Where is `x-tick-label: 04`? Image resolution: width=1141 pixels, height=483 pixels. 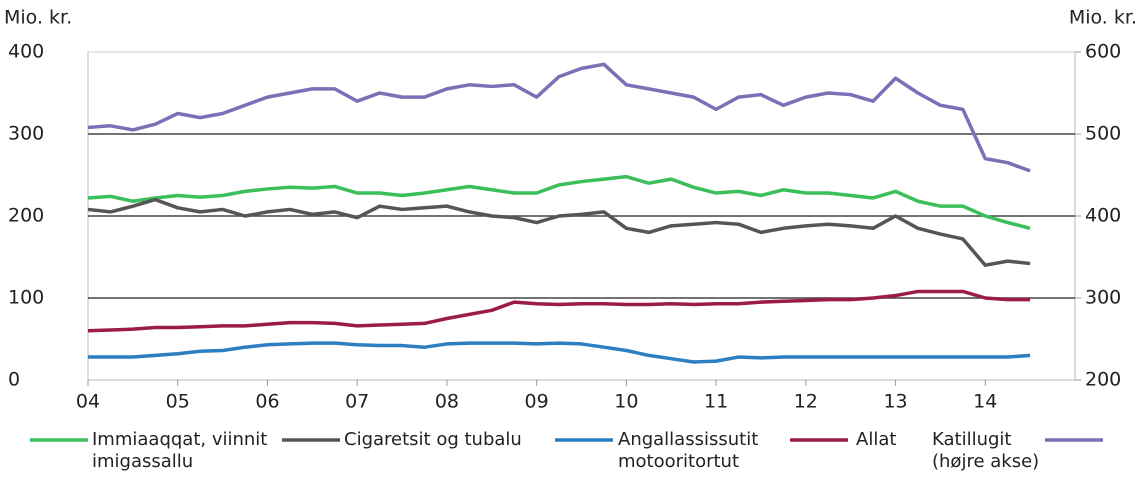
x-tick-label: 04 is located at coordinates (88, 402).